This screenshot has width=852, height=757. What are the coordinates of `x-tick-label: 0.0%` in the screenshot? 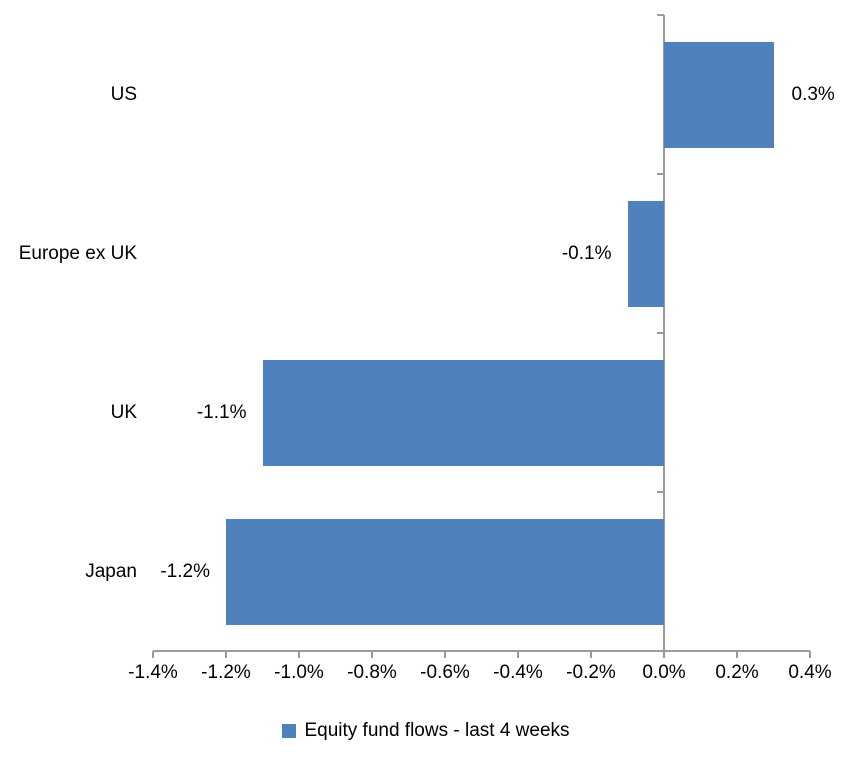 It's located at (664, 672).